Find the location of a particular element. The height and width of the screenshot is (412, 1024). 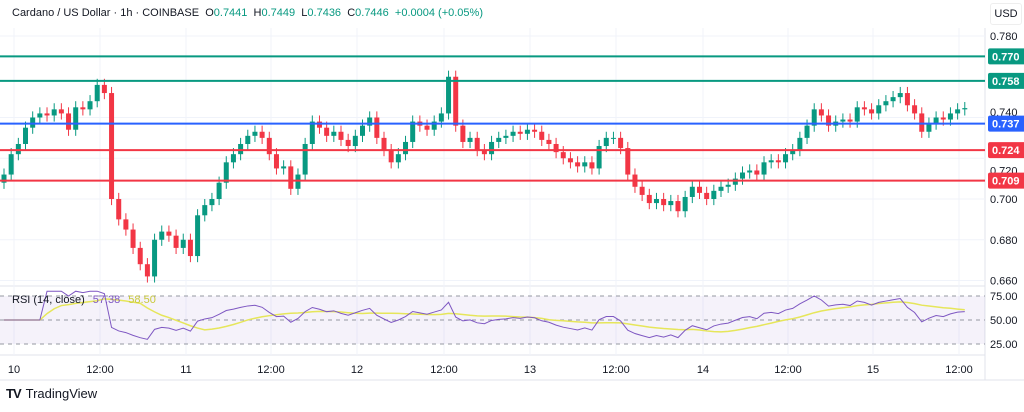

price-tick-label: 0.700 is located at coordinates (1004, 200).